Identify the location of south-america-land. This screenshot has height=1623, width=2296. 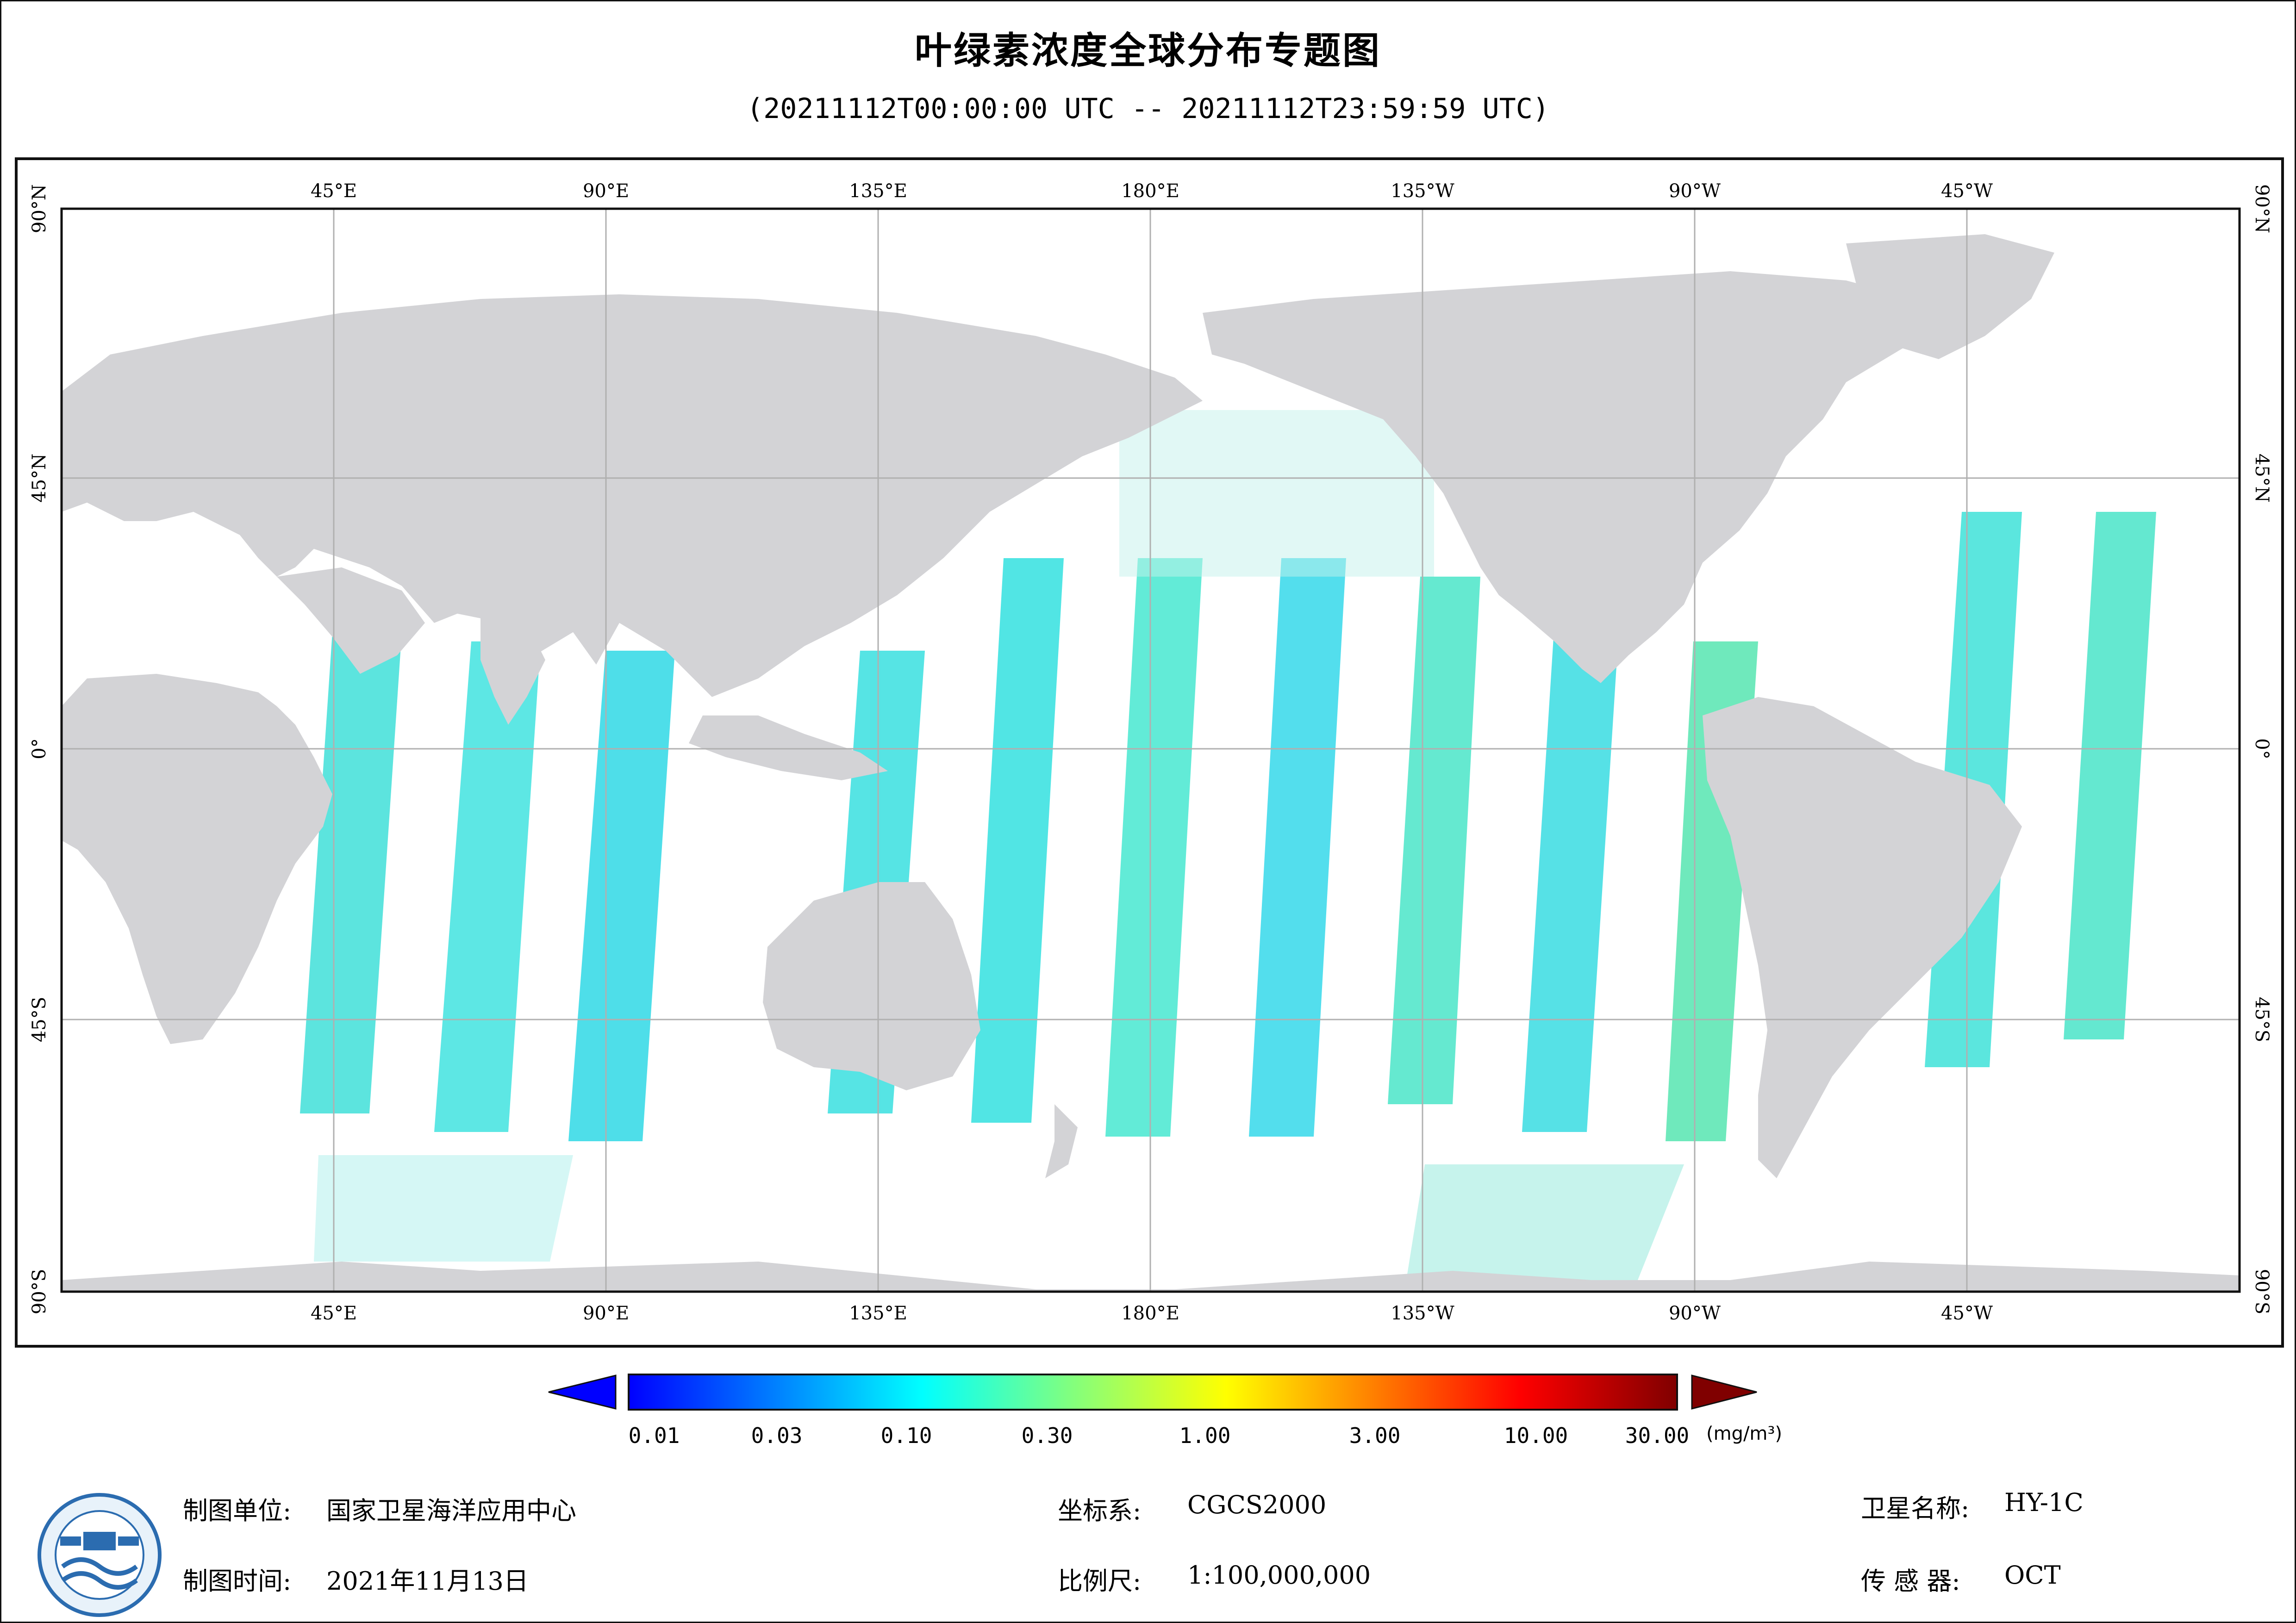
(1862, 937).